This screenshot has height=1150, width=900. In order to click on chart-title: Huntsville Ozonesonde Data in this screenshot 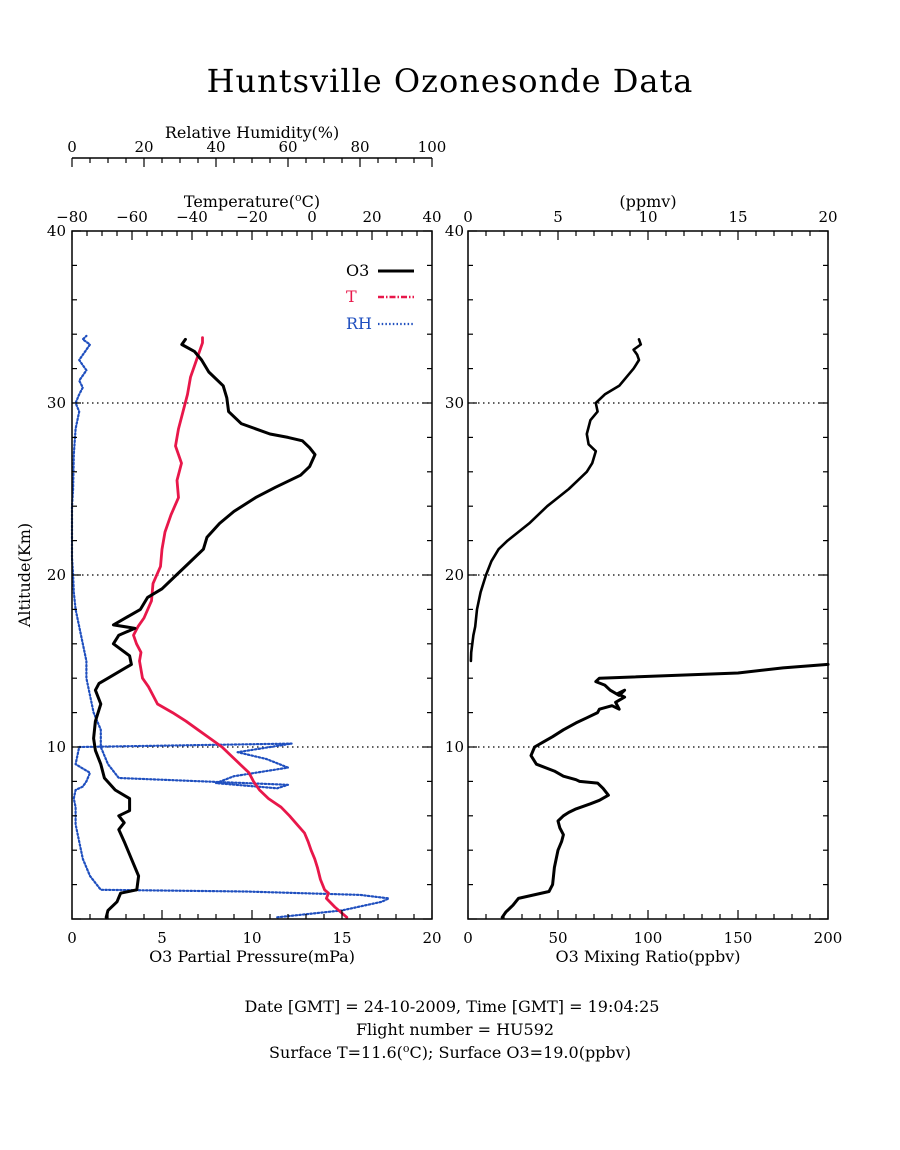, I will do `click(450, 81)`.